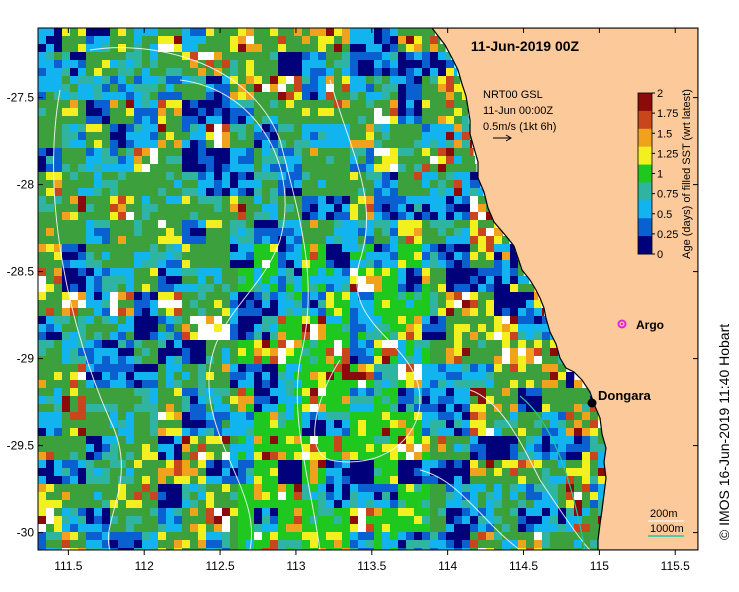  I want to click on current-scale-arrowhead, so click(508, 138).